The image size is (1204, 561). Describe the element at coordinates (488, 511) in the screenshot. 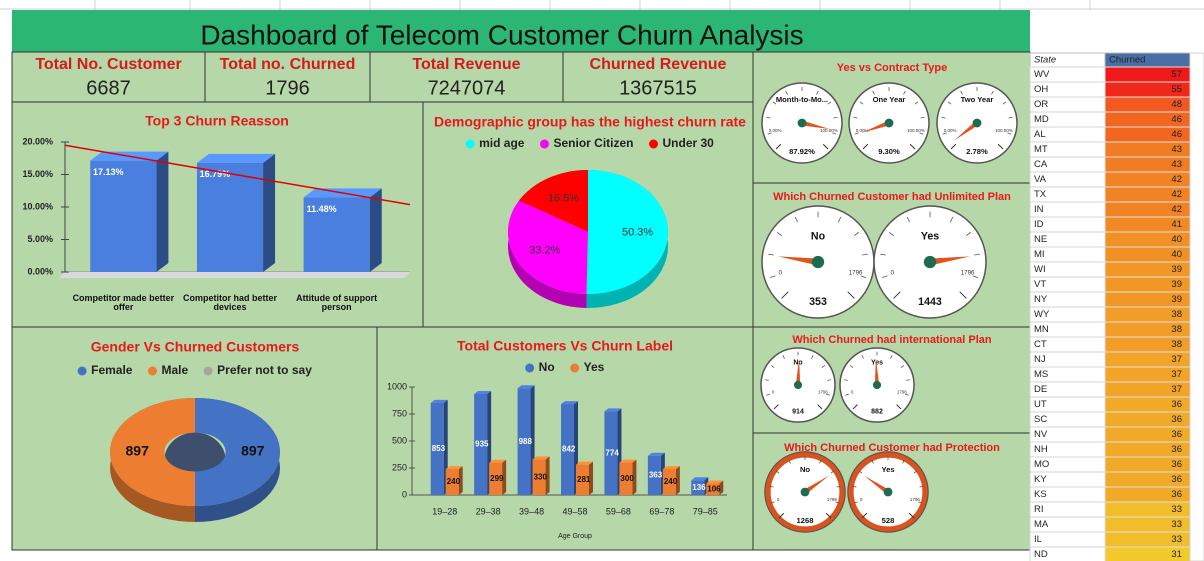

I see `x-tick-label: 29–38` at that location.